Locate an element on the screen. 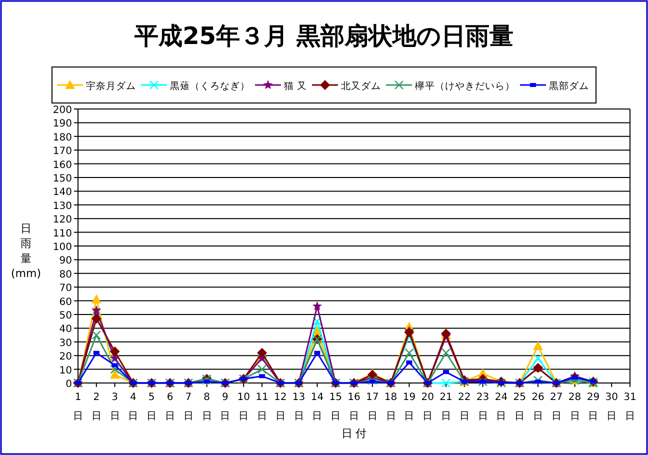 Image resolution: width=648 pixels, height=455 pixels. y-tick-label: 200 is located at coordinates (62, 110).